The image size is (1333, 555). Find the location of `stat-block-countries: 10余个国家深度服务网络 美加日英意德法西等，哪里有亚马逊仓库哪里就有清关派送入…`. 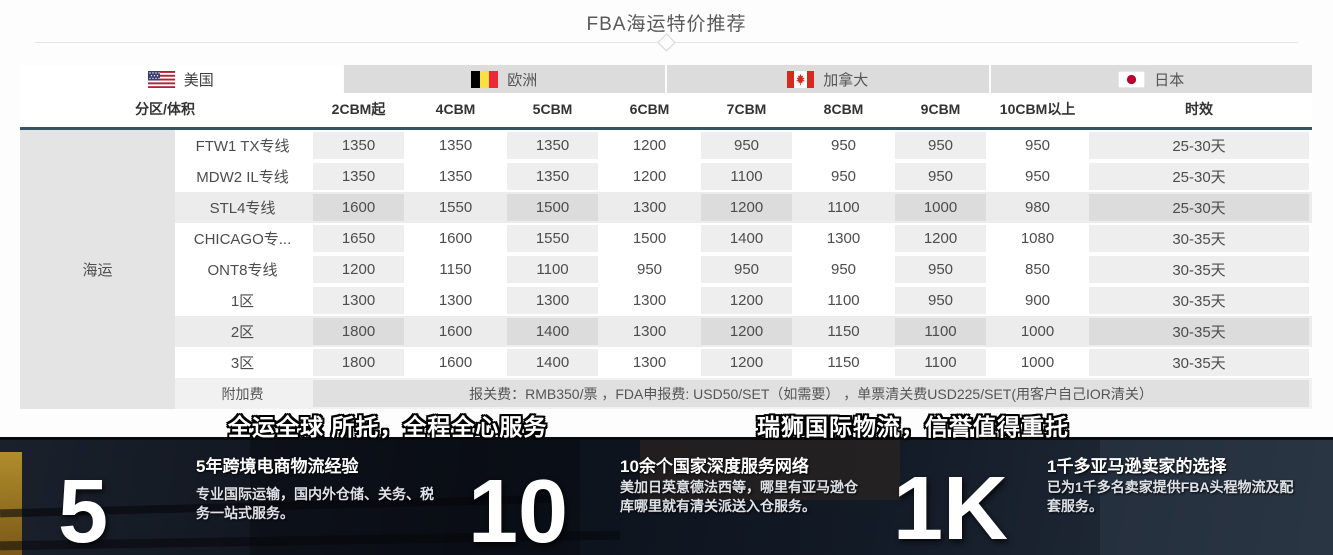

stat-block-countries: 10余个国家深度服务网络 美加日英意德法西等，哪里有亚马逊仓库哪里就有清关派送入… is located at coordinates (740, 486).